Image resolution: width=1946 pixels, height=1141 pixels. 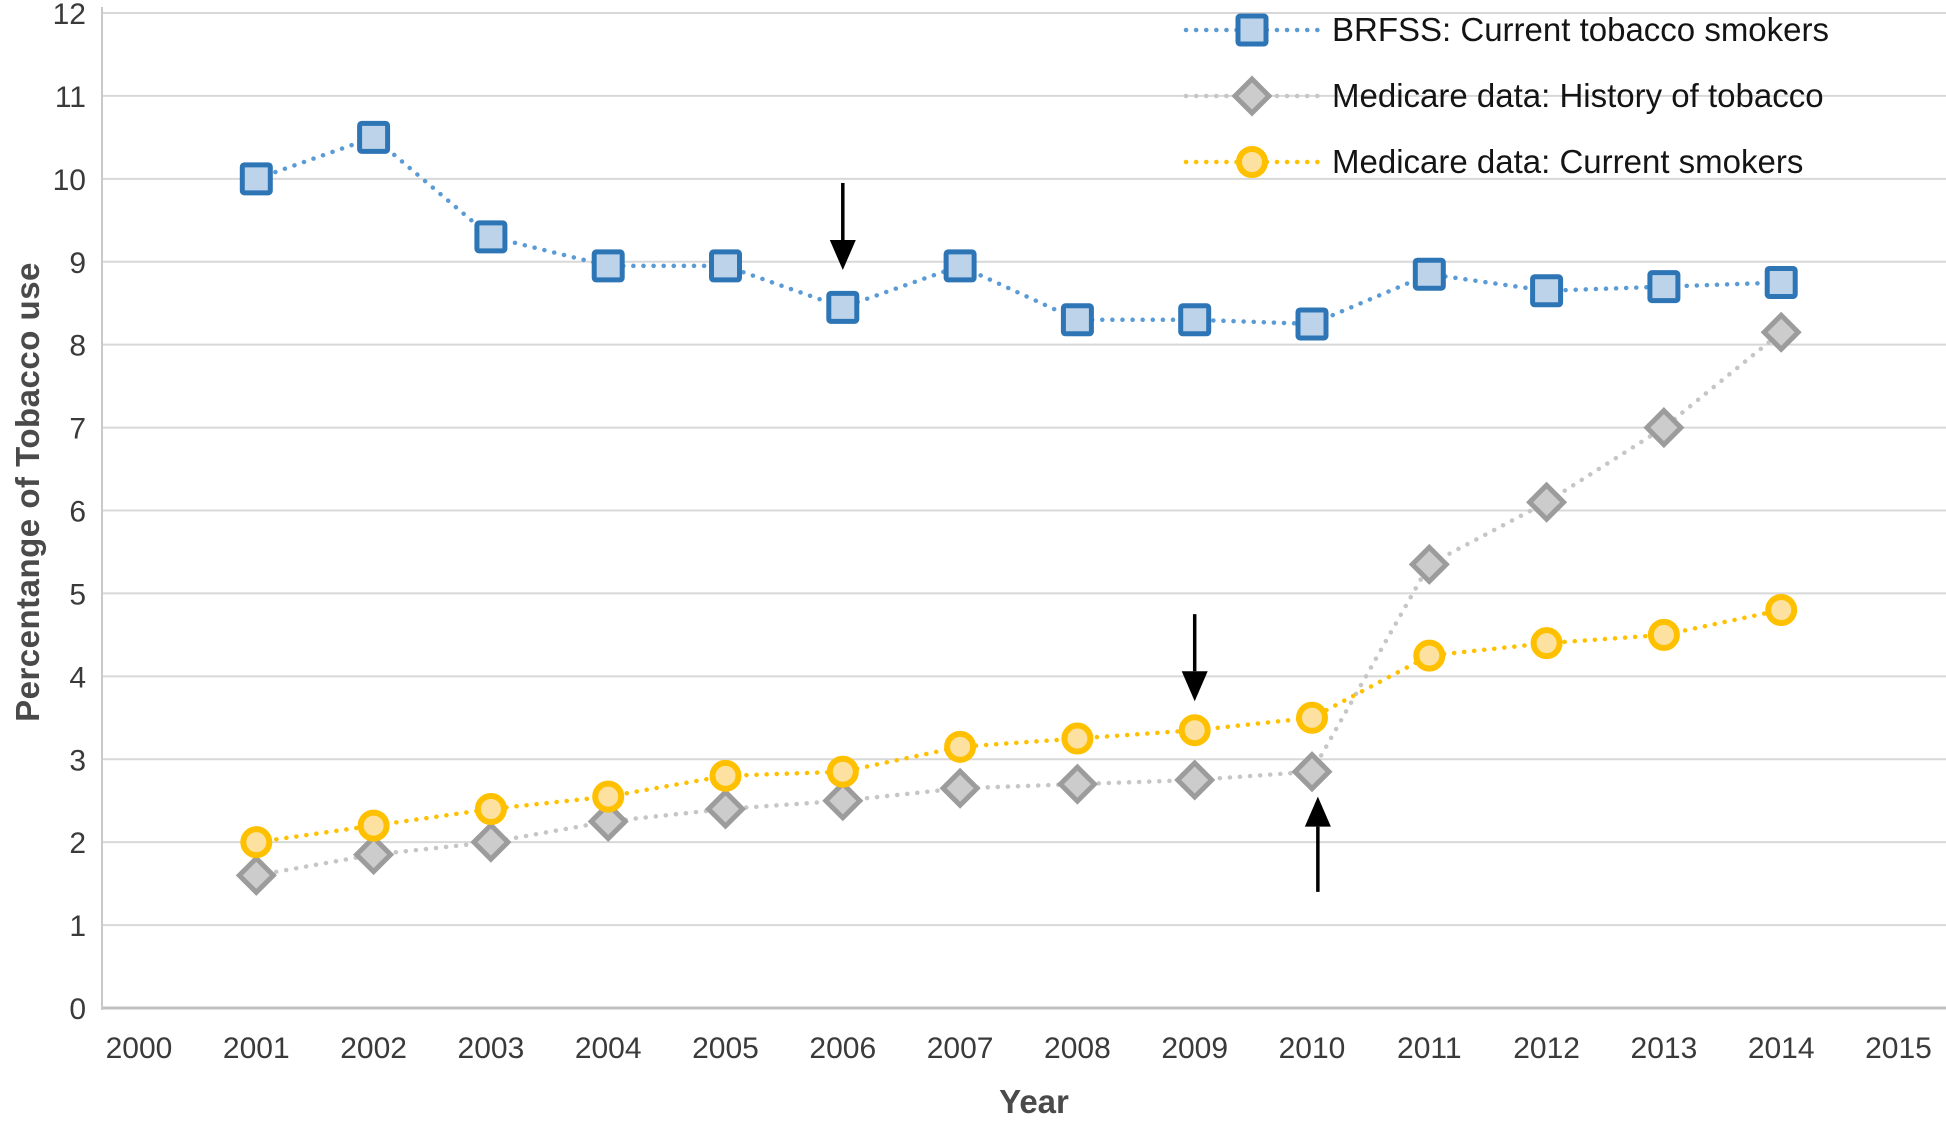 I want to click on svg-text: 10, so click(x=69, y=180).